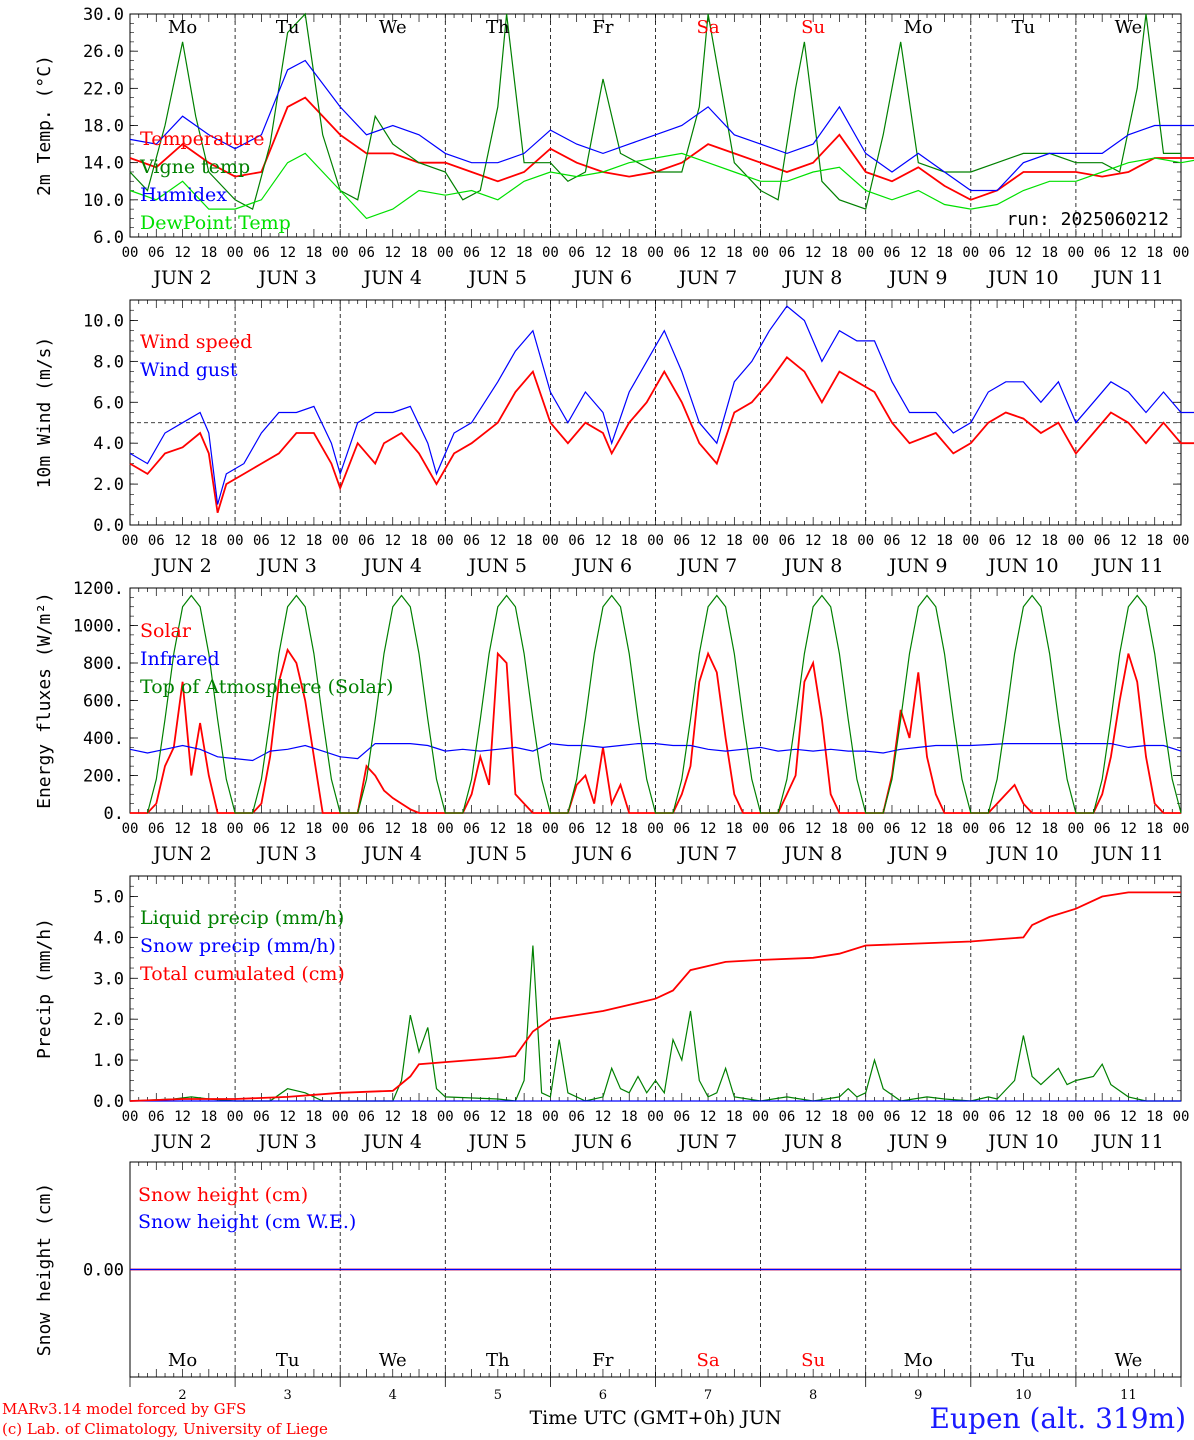 The image size is (1194, 1440). I want to click on legend-entry: Solar, so click(166, 631).